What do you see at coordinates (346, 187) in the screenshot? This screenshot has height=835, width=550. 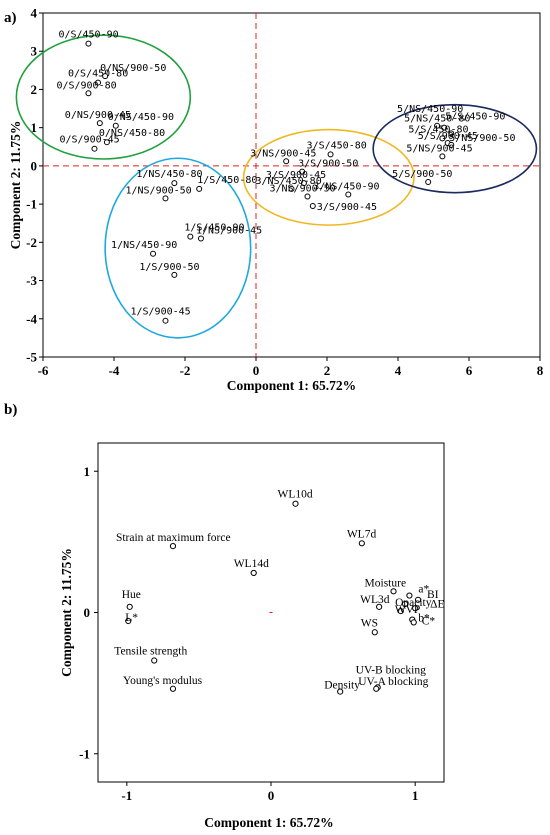 I see `data-point-label: 3/NS/450-90` at bounding box center [346, 187].